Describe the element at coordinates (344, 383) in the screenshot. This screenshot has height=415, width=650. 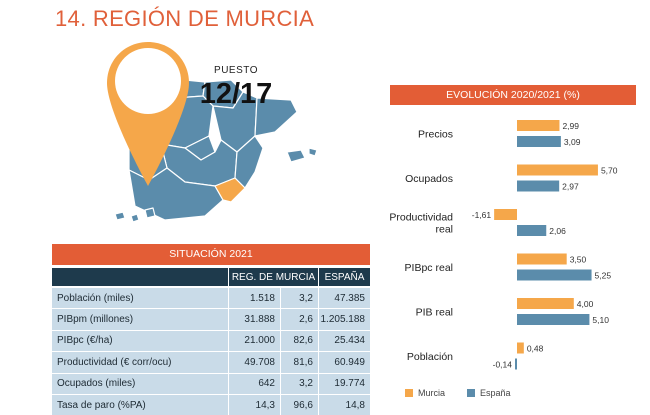
I see `row-spain-value: 19.774` at that location.